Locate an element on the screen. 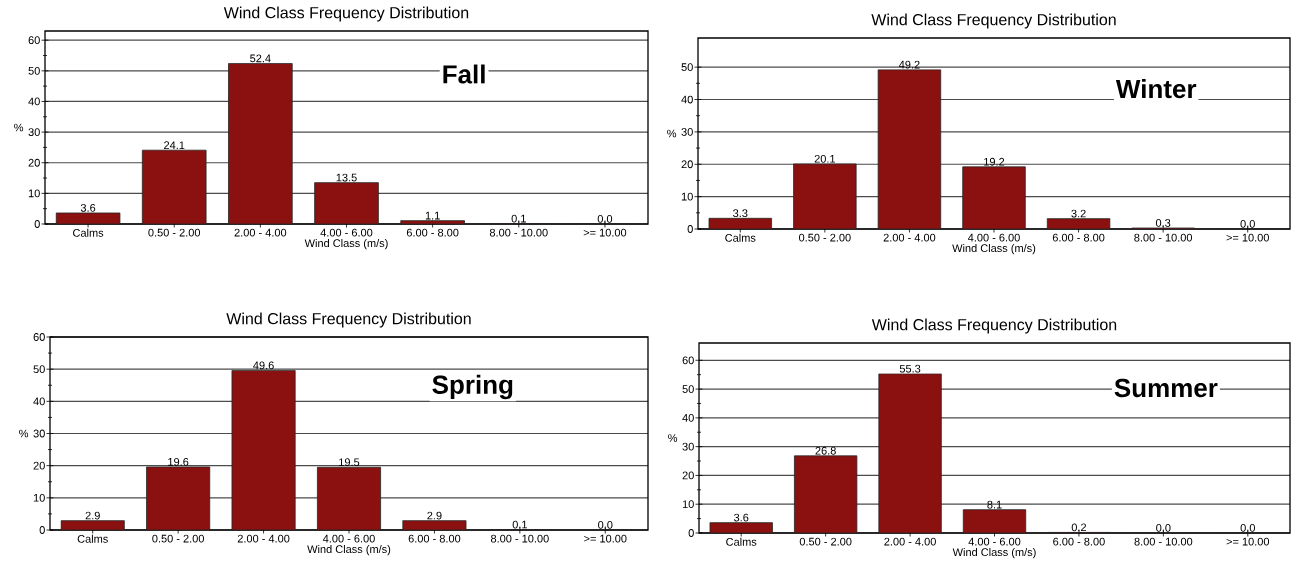  annotation: Summer is located at coordinates (1166, 388).